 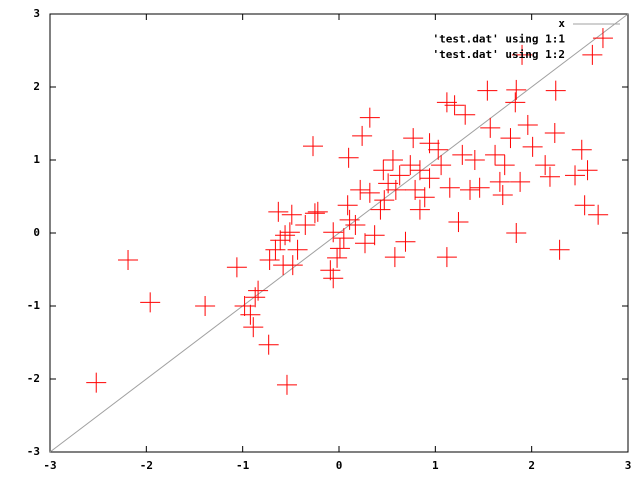 What do you see at coordinates (146, 465) in the screenshot?
I see `x-tick-label: -2` at bounding box center [146, 465].